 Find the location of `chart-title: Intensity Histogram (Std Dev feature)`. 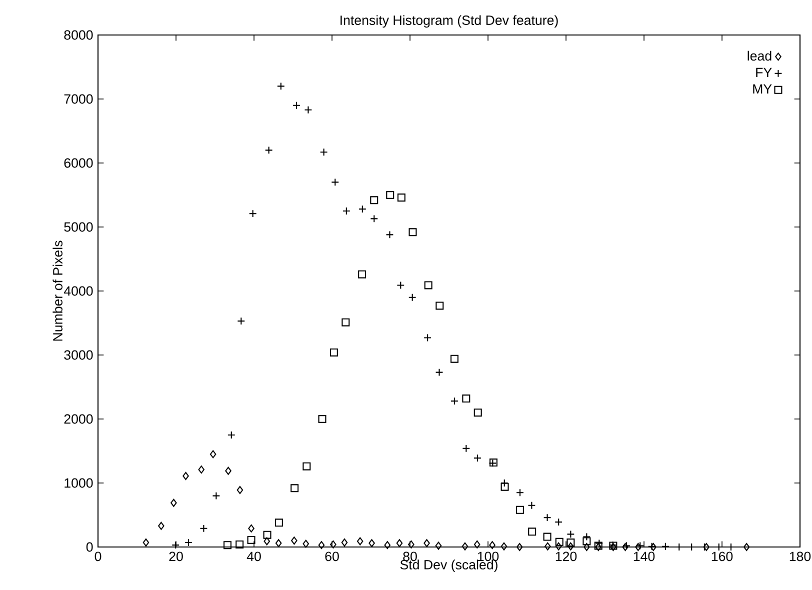

chart-title: Intensity Histogram (Std Dev feature) is located at coordinates (449, 21).